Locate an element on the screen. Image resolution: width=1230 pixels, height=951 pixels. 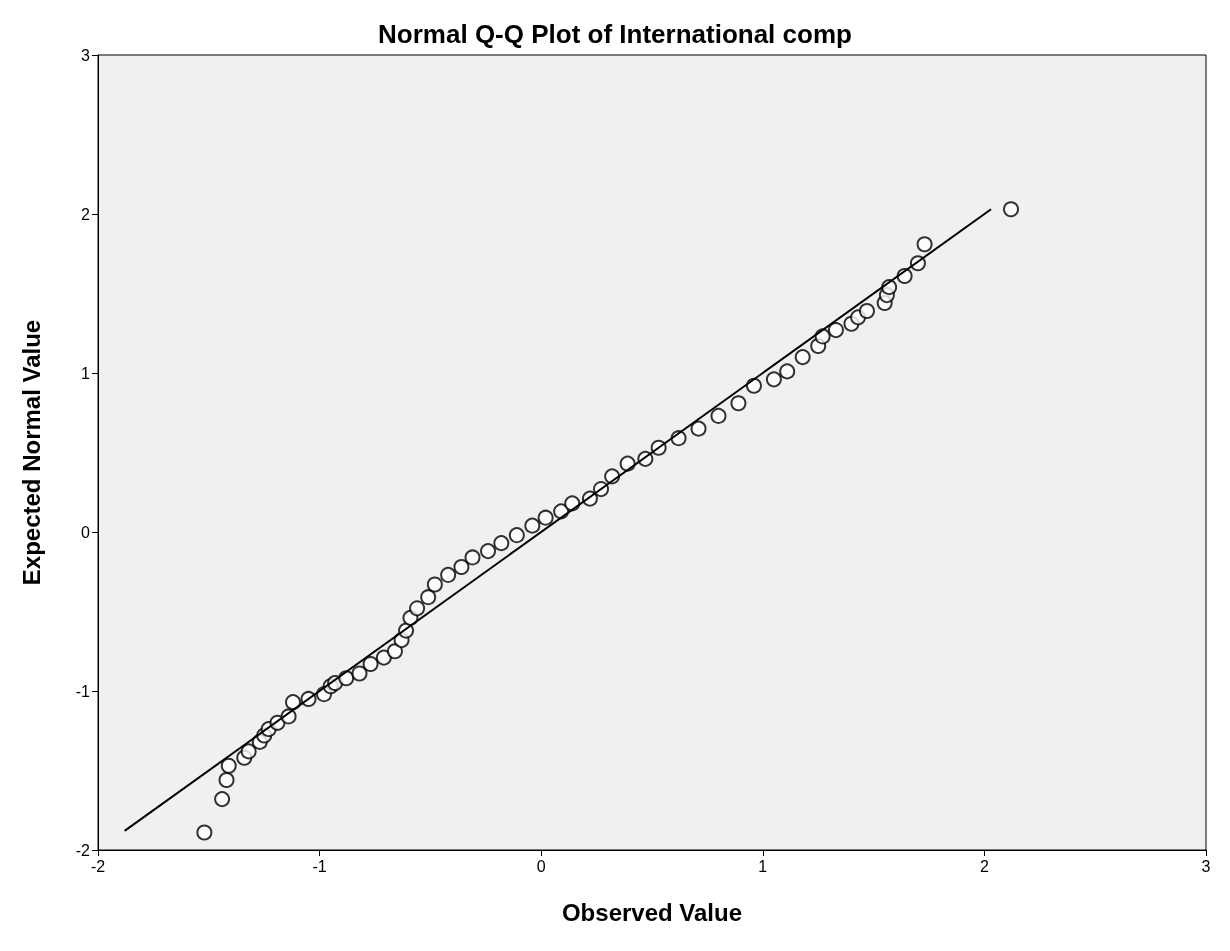
y-tick-label: 2 is located at coordinates (86, 214).